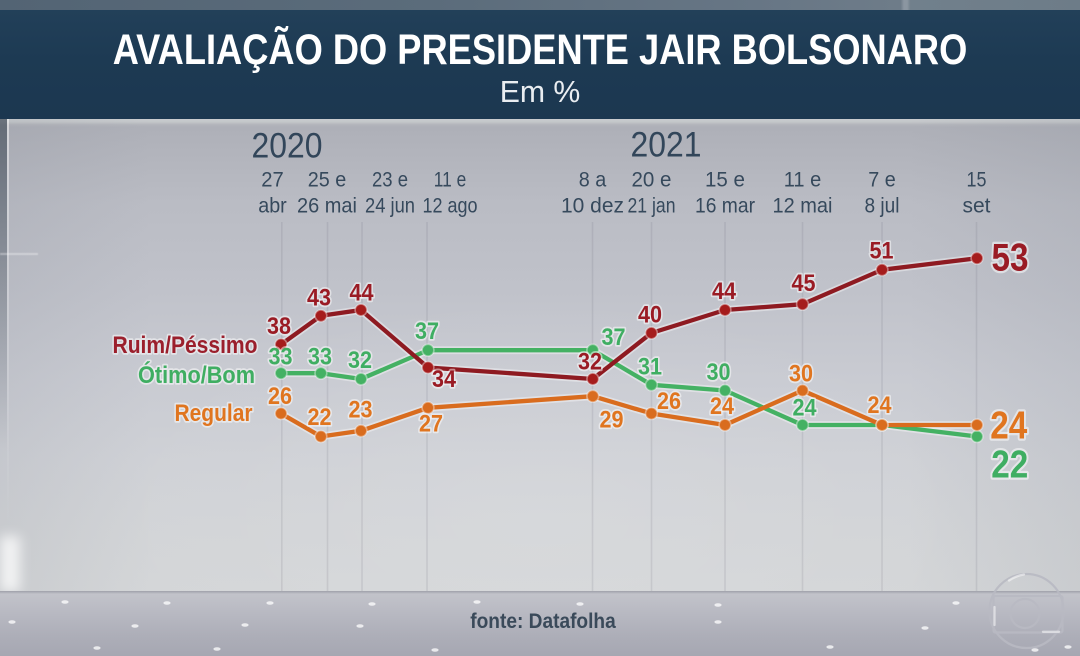 The height and width of the screenshot is (656, 1080). I want to click on svg-text: 38, so click(279, 326).